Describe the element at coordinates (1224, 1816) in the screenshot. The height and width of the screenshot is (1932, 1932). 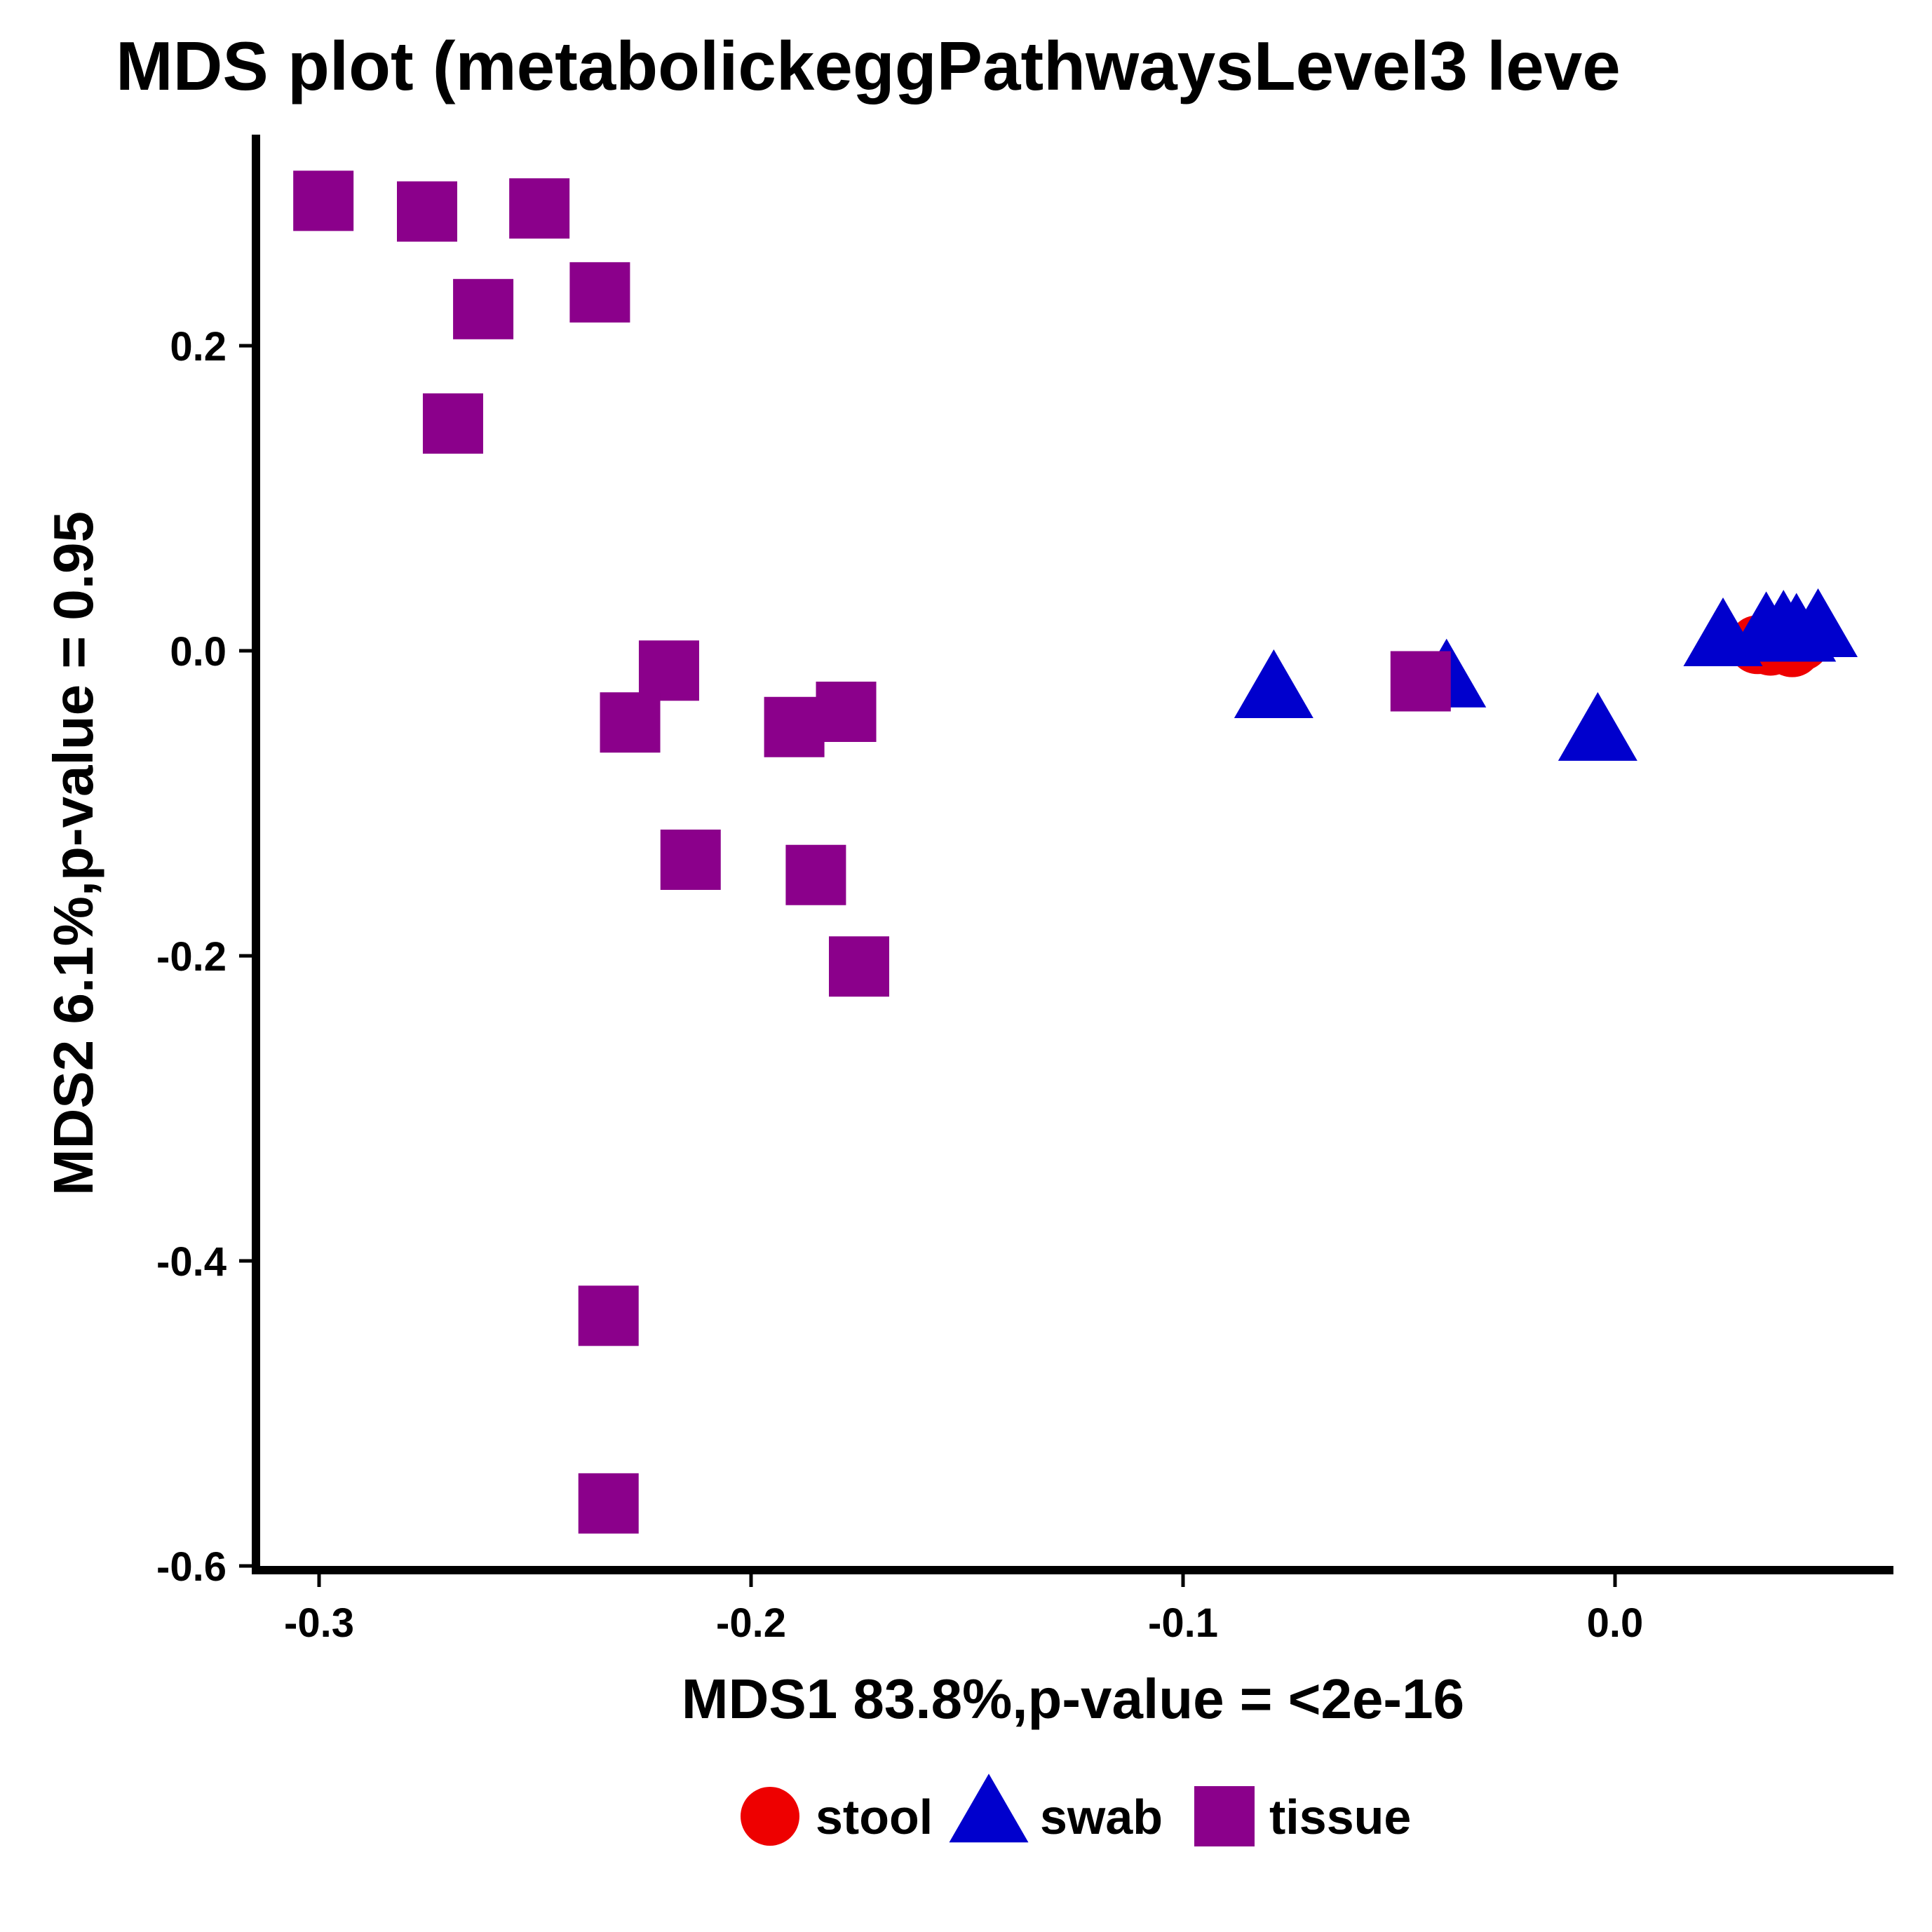
I see `legend-key-tissue` at that location.